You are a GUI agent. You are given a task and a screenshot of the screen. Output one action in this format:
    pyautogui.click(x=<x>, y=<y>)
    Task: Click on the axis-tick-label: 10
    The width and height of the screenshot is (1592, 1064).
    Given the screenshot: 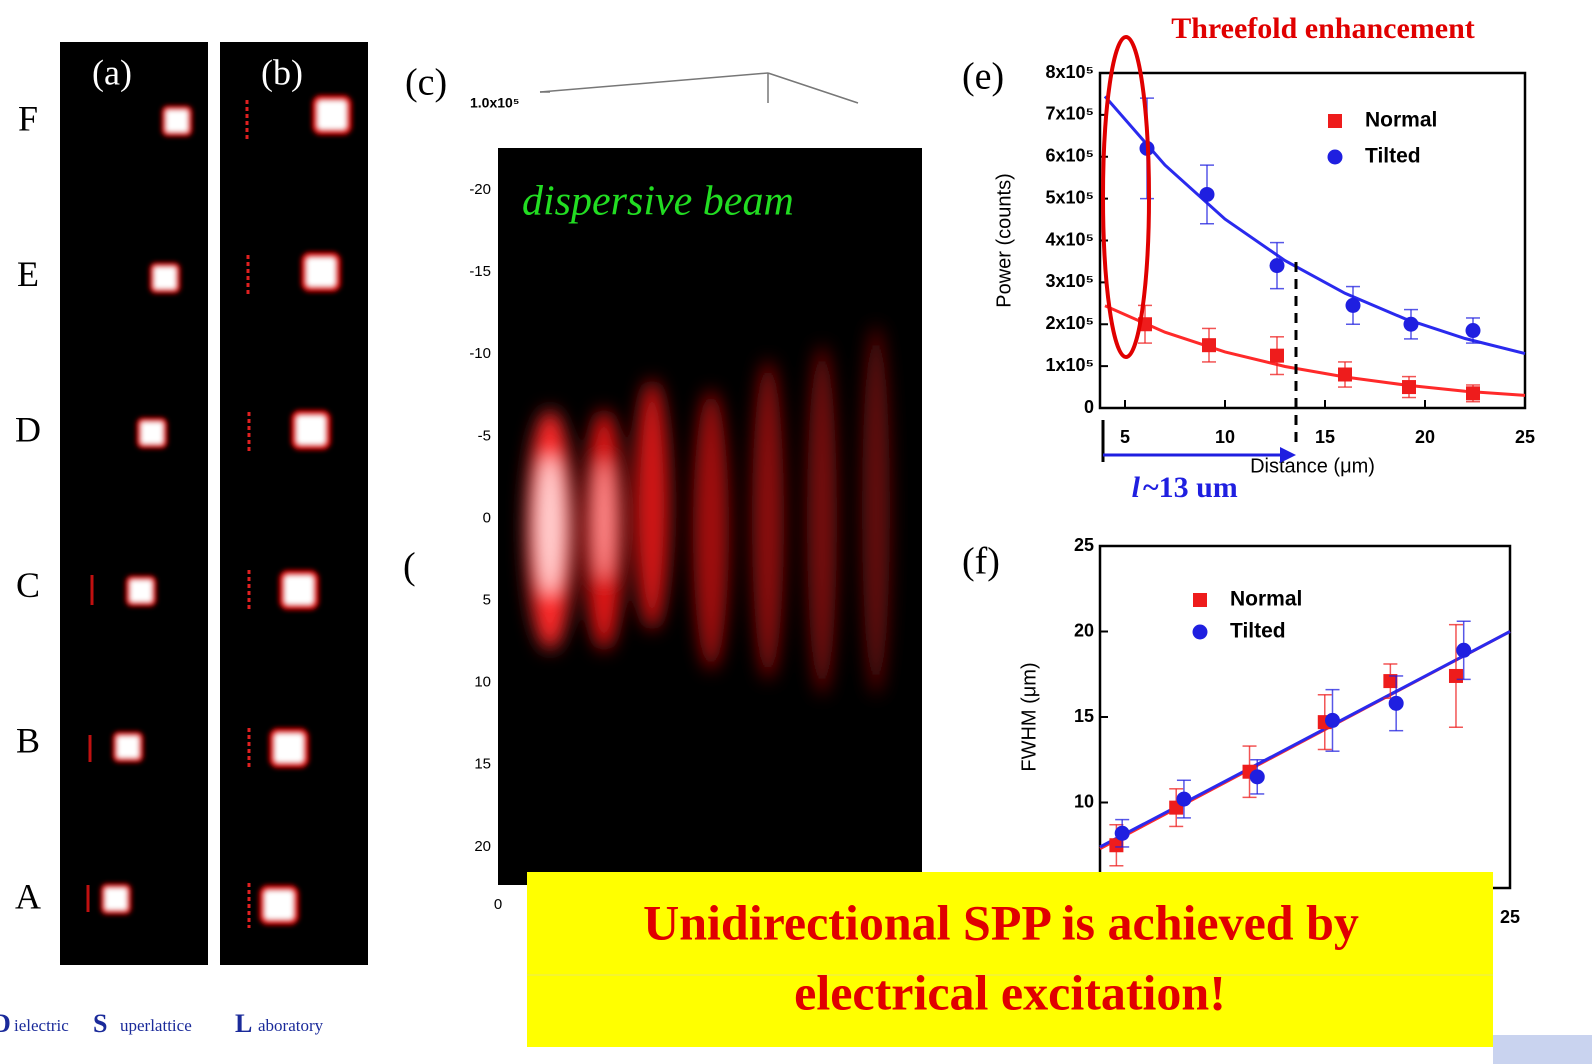 What is the action you would take?
    pyautogui.click(x=482, y=682)
    